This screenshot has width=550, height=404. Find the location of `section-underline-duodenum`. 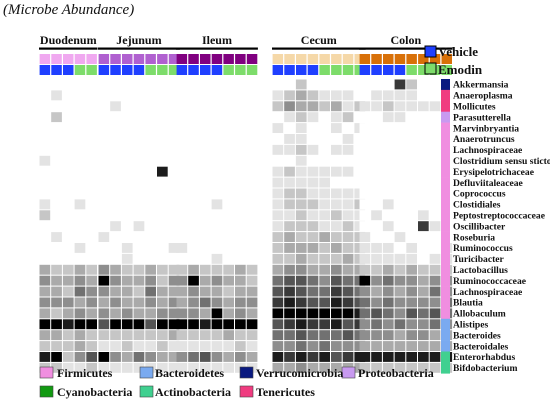

section-underline-duodenum is located at coordinates (68, 48).